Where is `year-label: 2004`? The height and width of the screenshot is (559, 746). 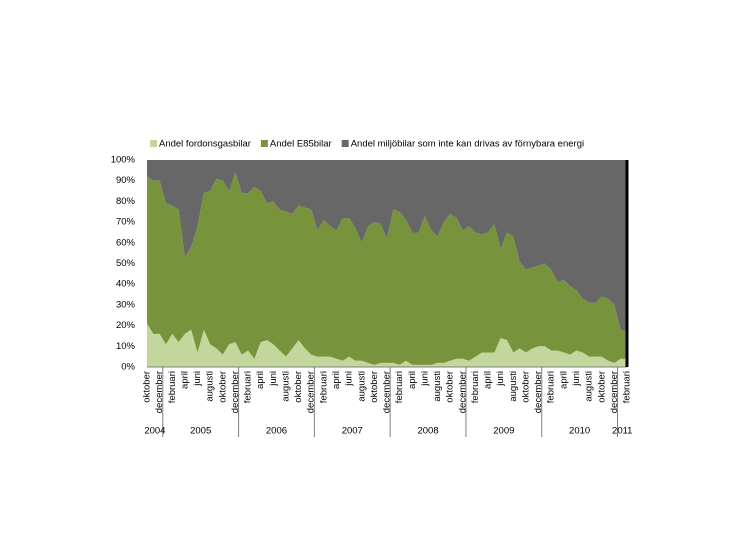 year-label: 2004 is located at coordinates (154, 431).